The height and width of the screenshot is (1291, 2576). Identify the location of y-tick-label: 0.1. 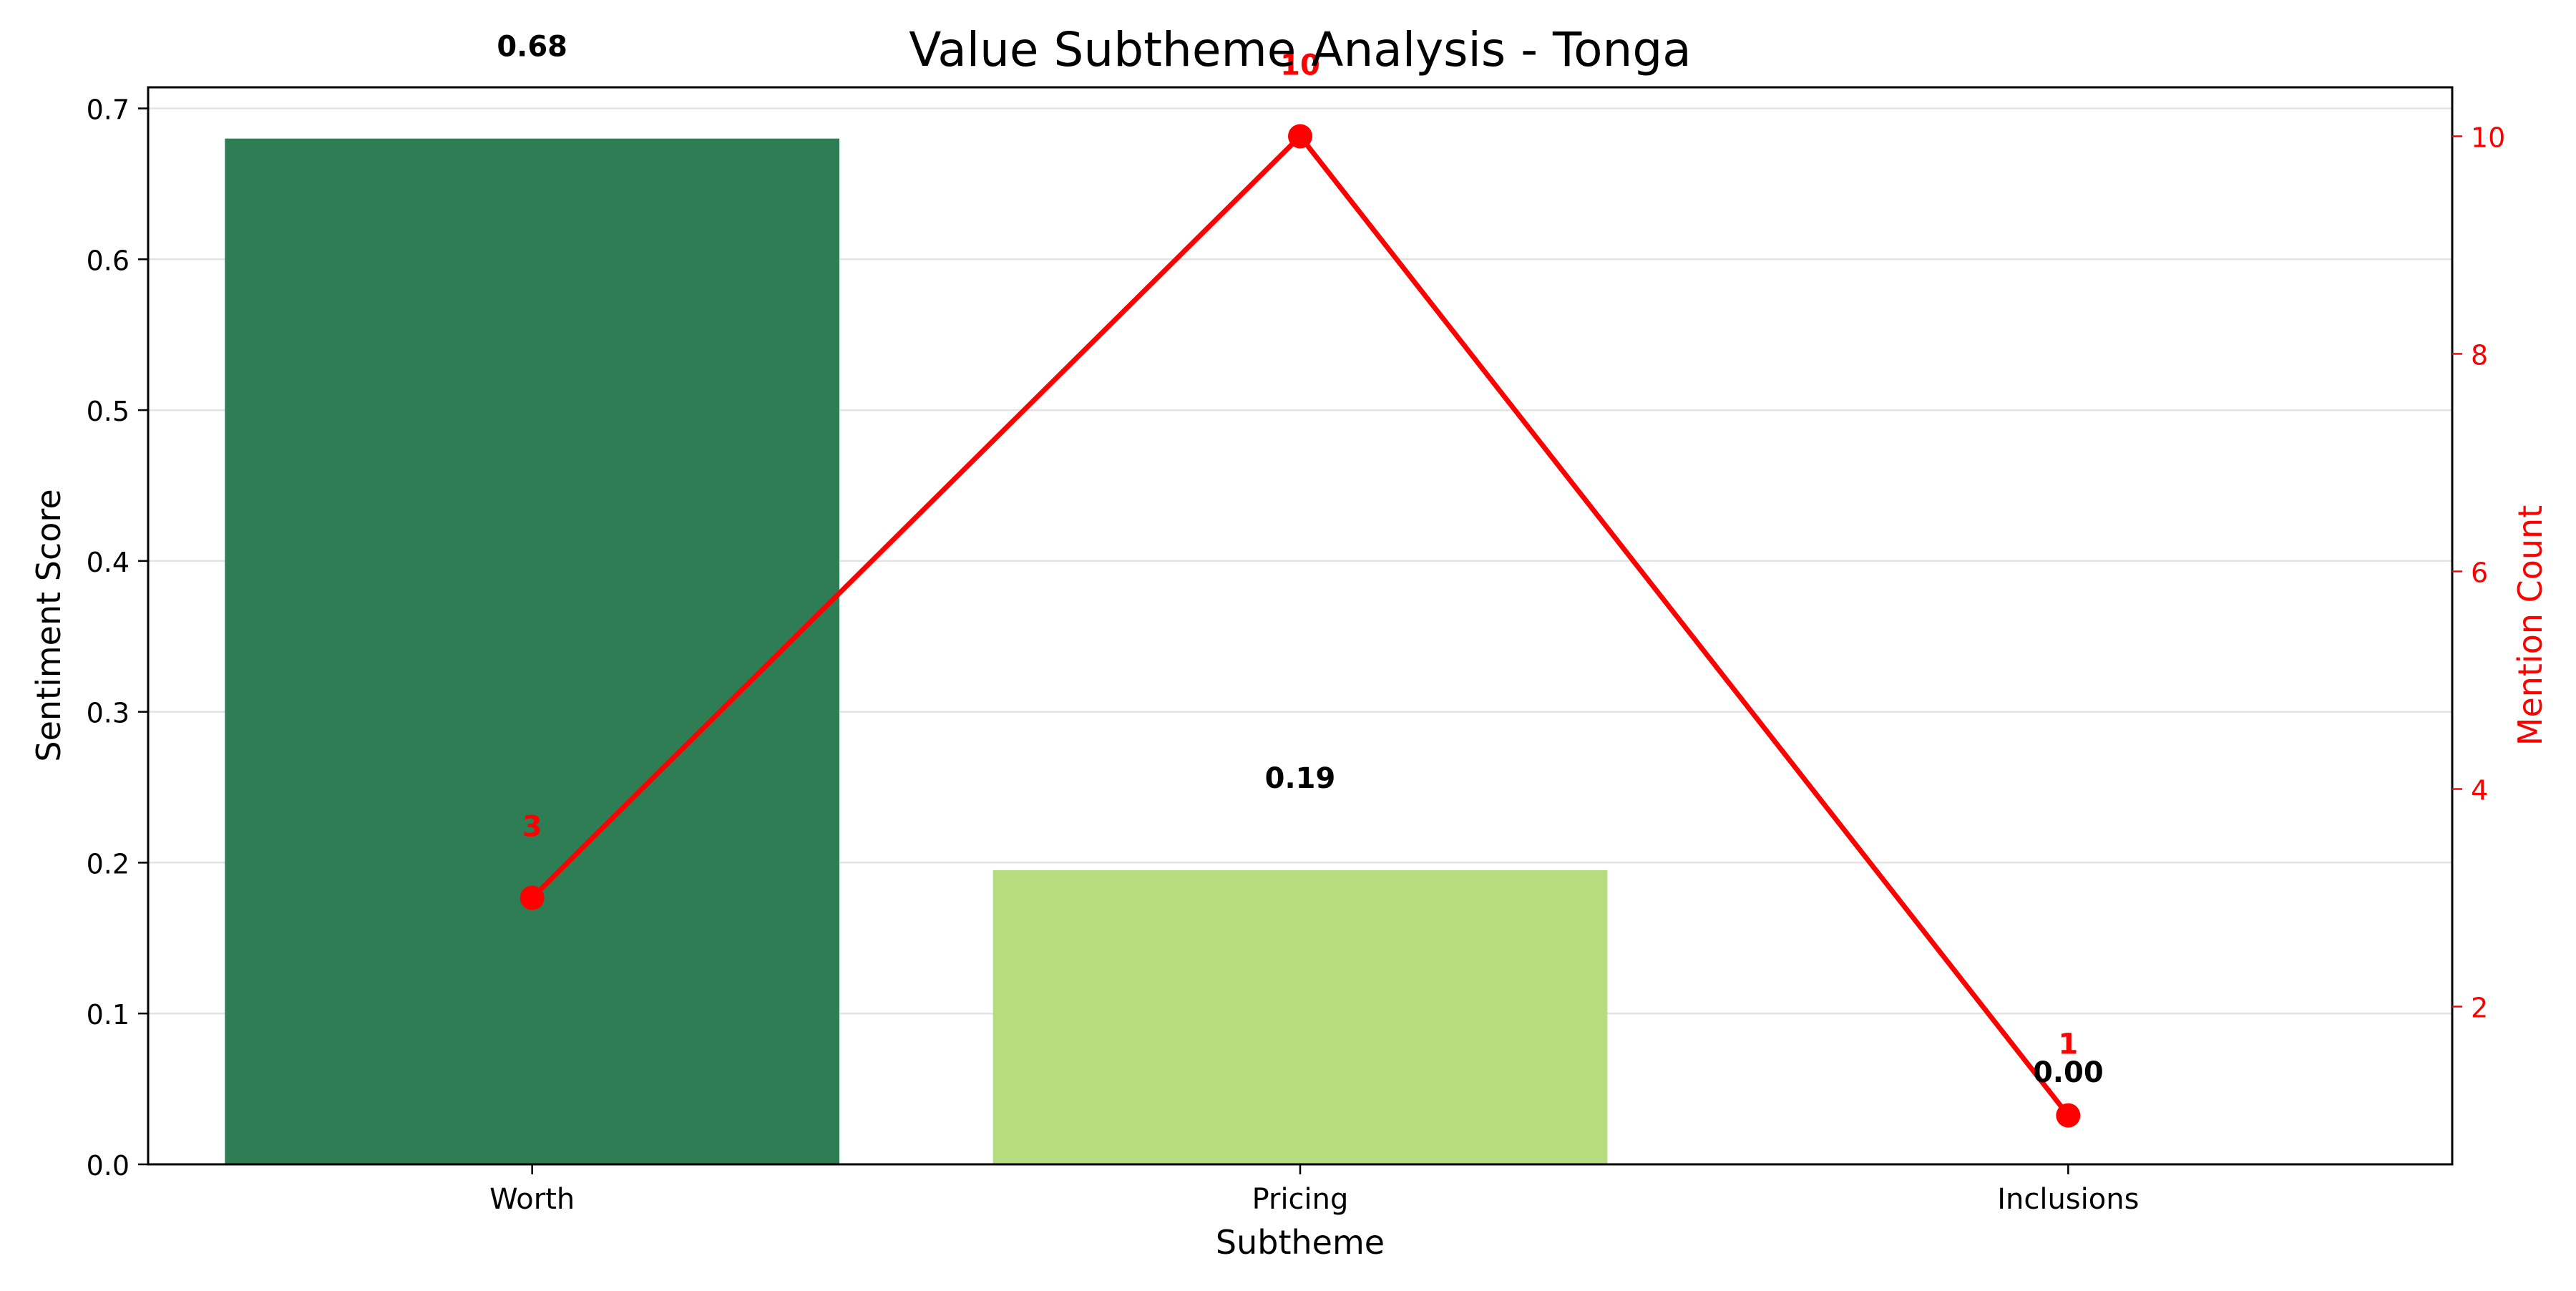
(108, 1015).